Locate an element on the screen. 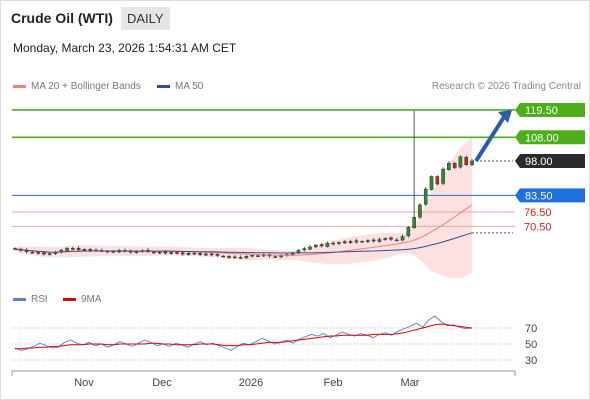  rsi-tick-label-70: 70 is located at coordinates (531, 329).